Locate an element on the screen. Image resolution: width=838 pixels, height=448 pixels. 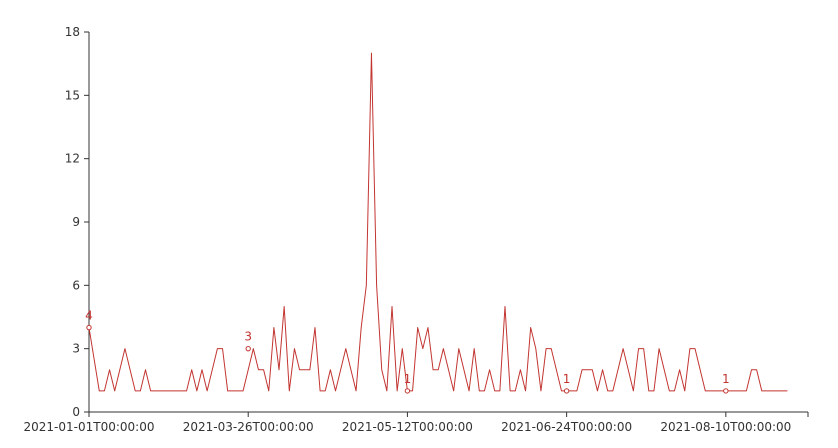
y-tick-label: 0 is located at coordinates (76, 412).